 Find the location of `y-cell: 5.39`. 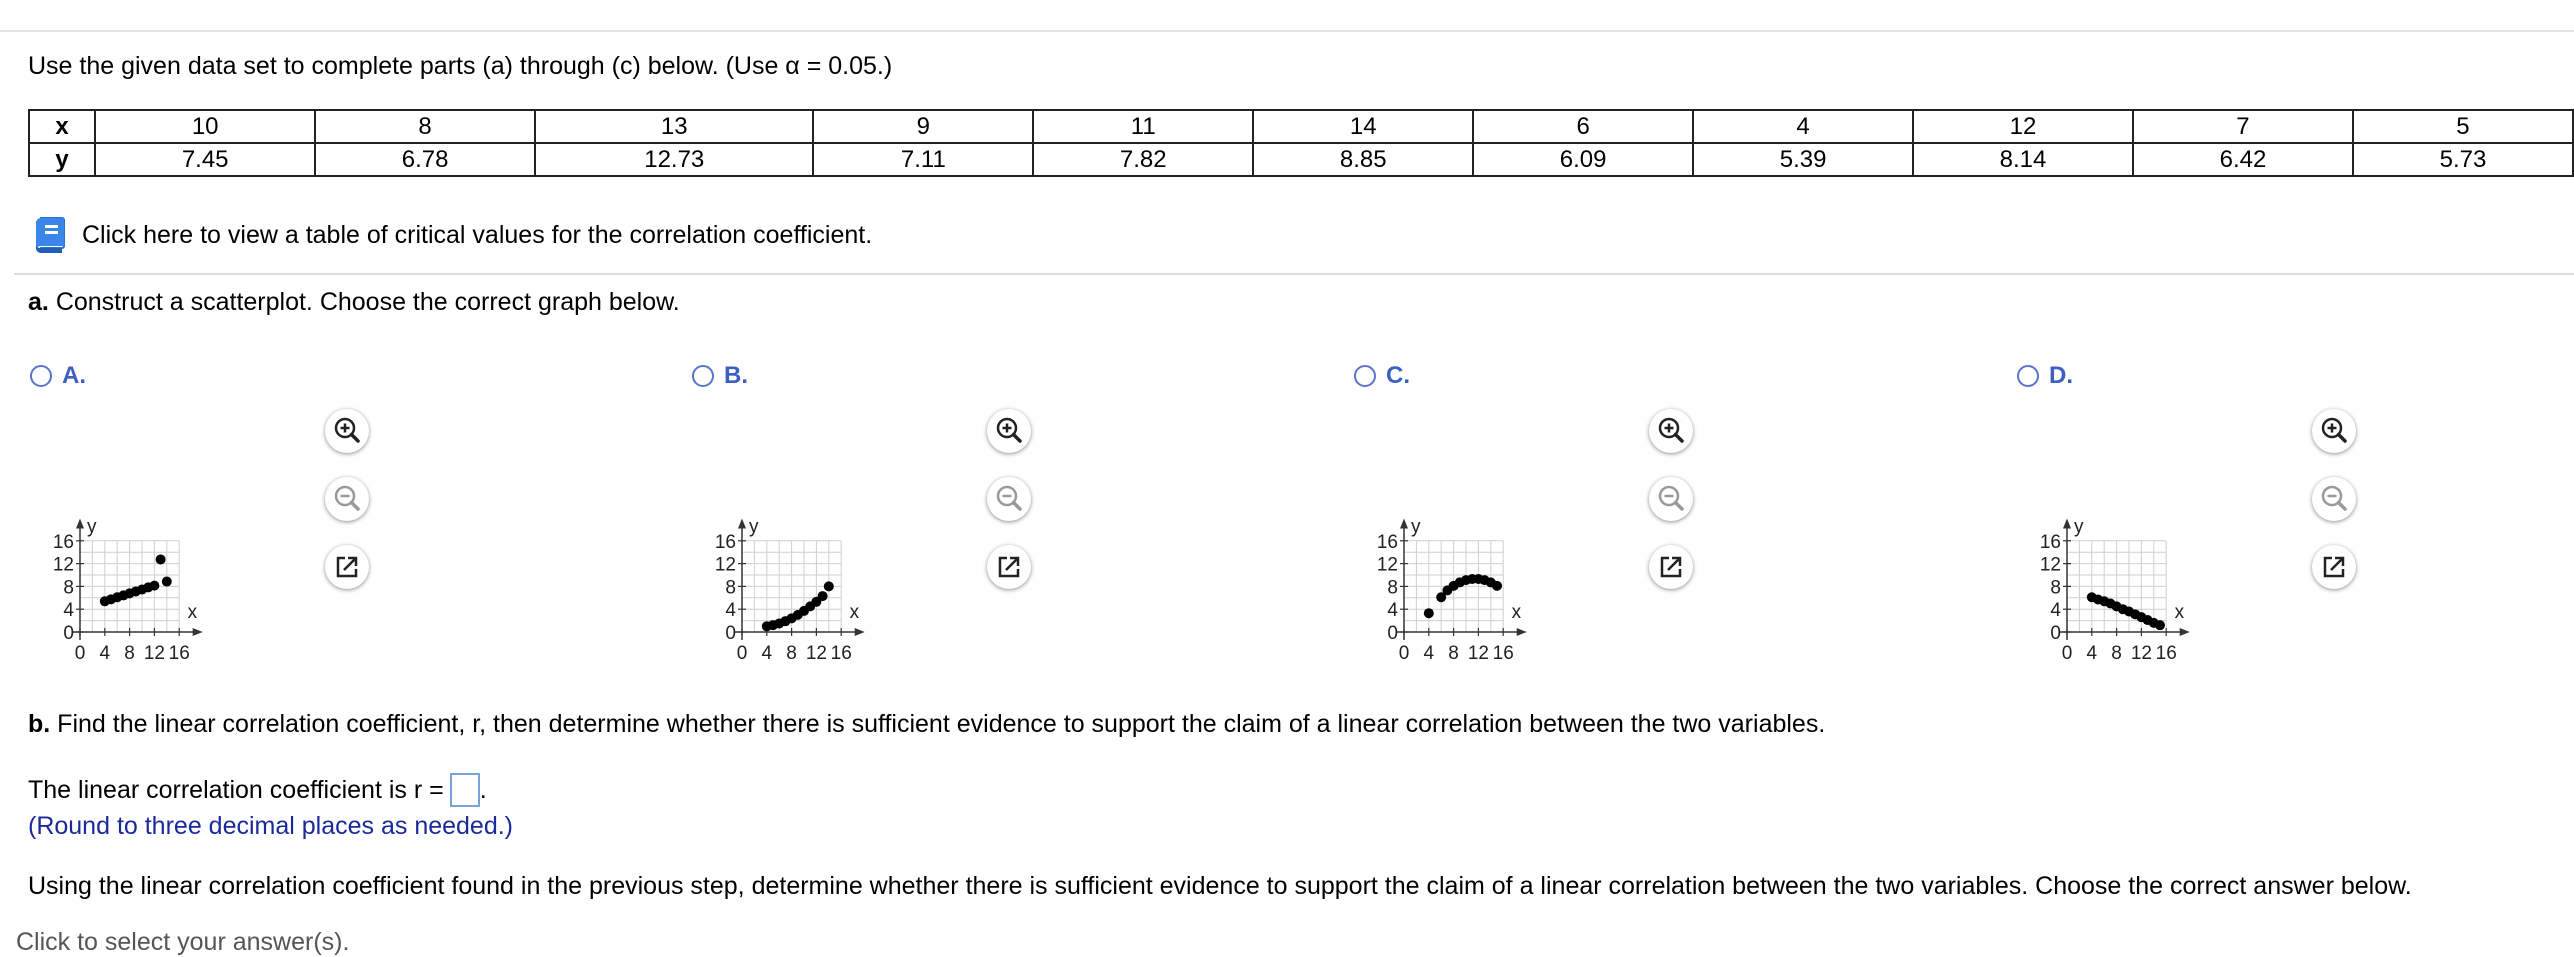

y-cell: 5.39 is located at coordinates (1803, 159).